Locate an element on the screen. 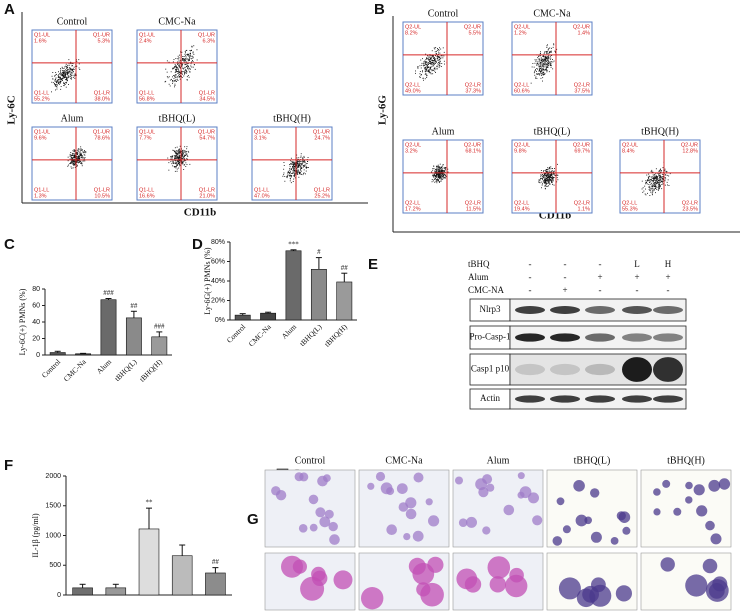 This screenshot has width=741, height=612. quadrant-value: 1.4% is located at coordinates (583, 33).